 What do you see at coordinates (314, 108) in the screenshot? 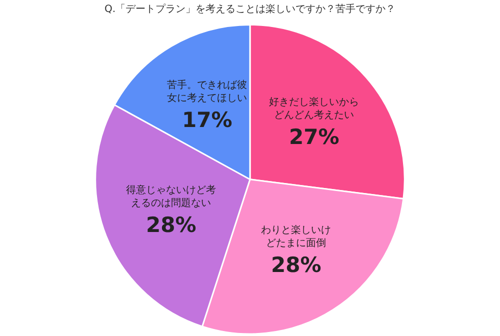
I see `slice-label: 好きだし楽しいからどんどん考えたい` at bounding box center [314, 108].